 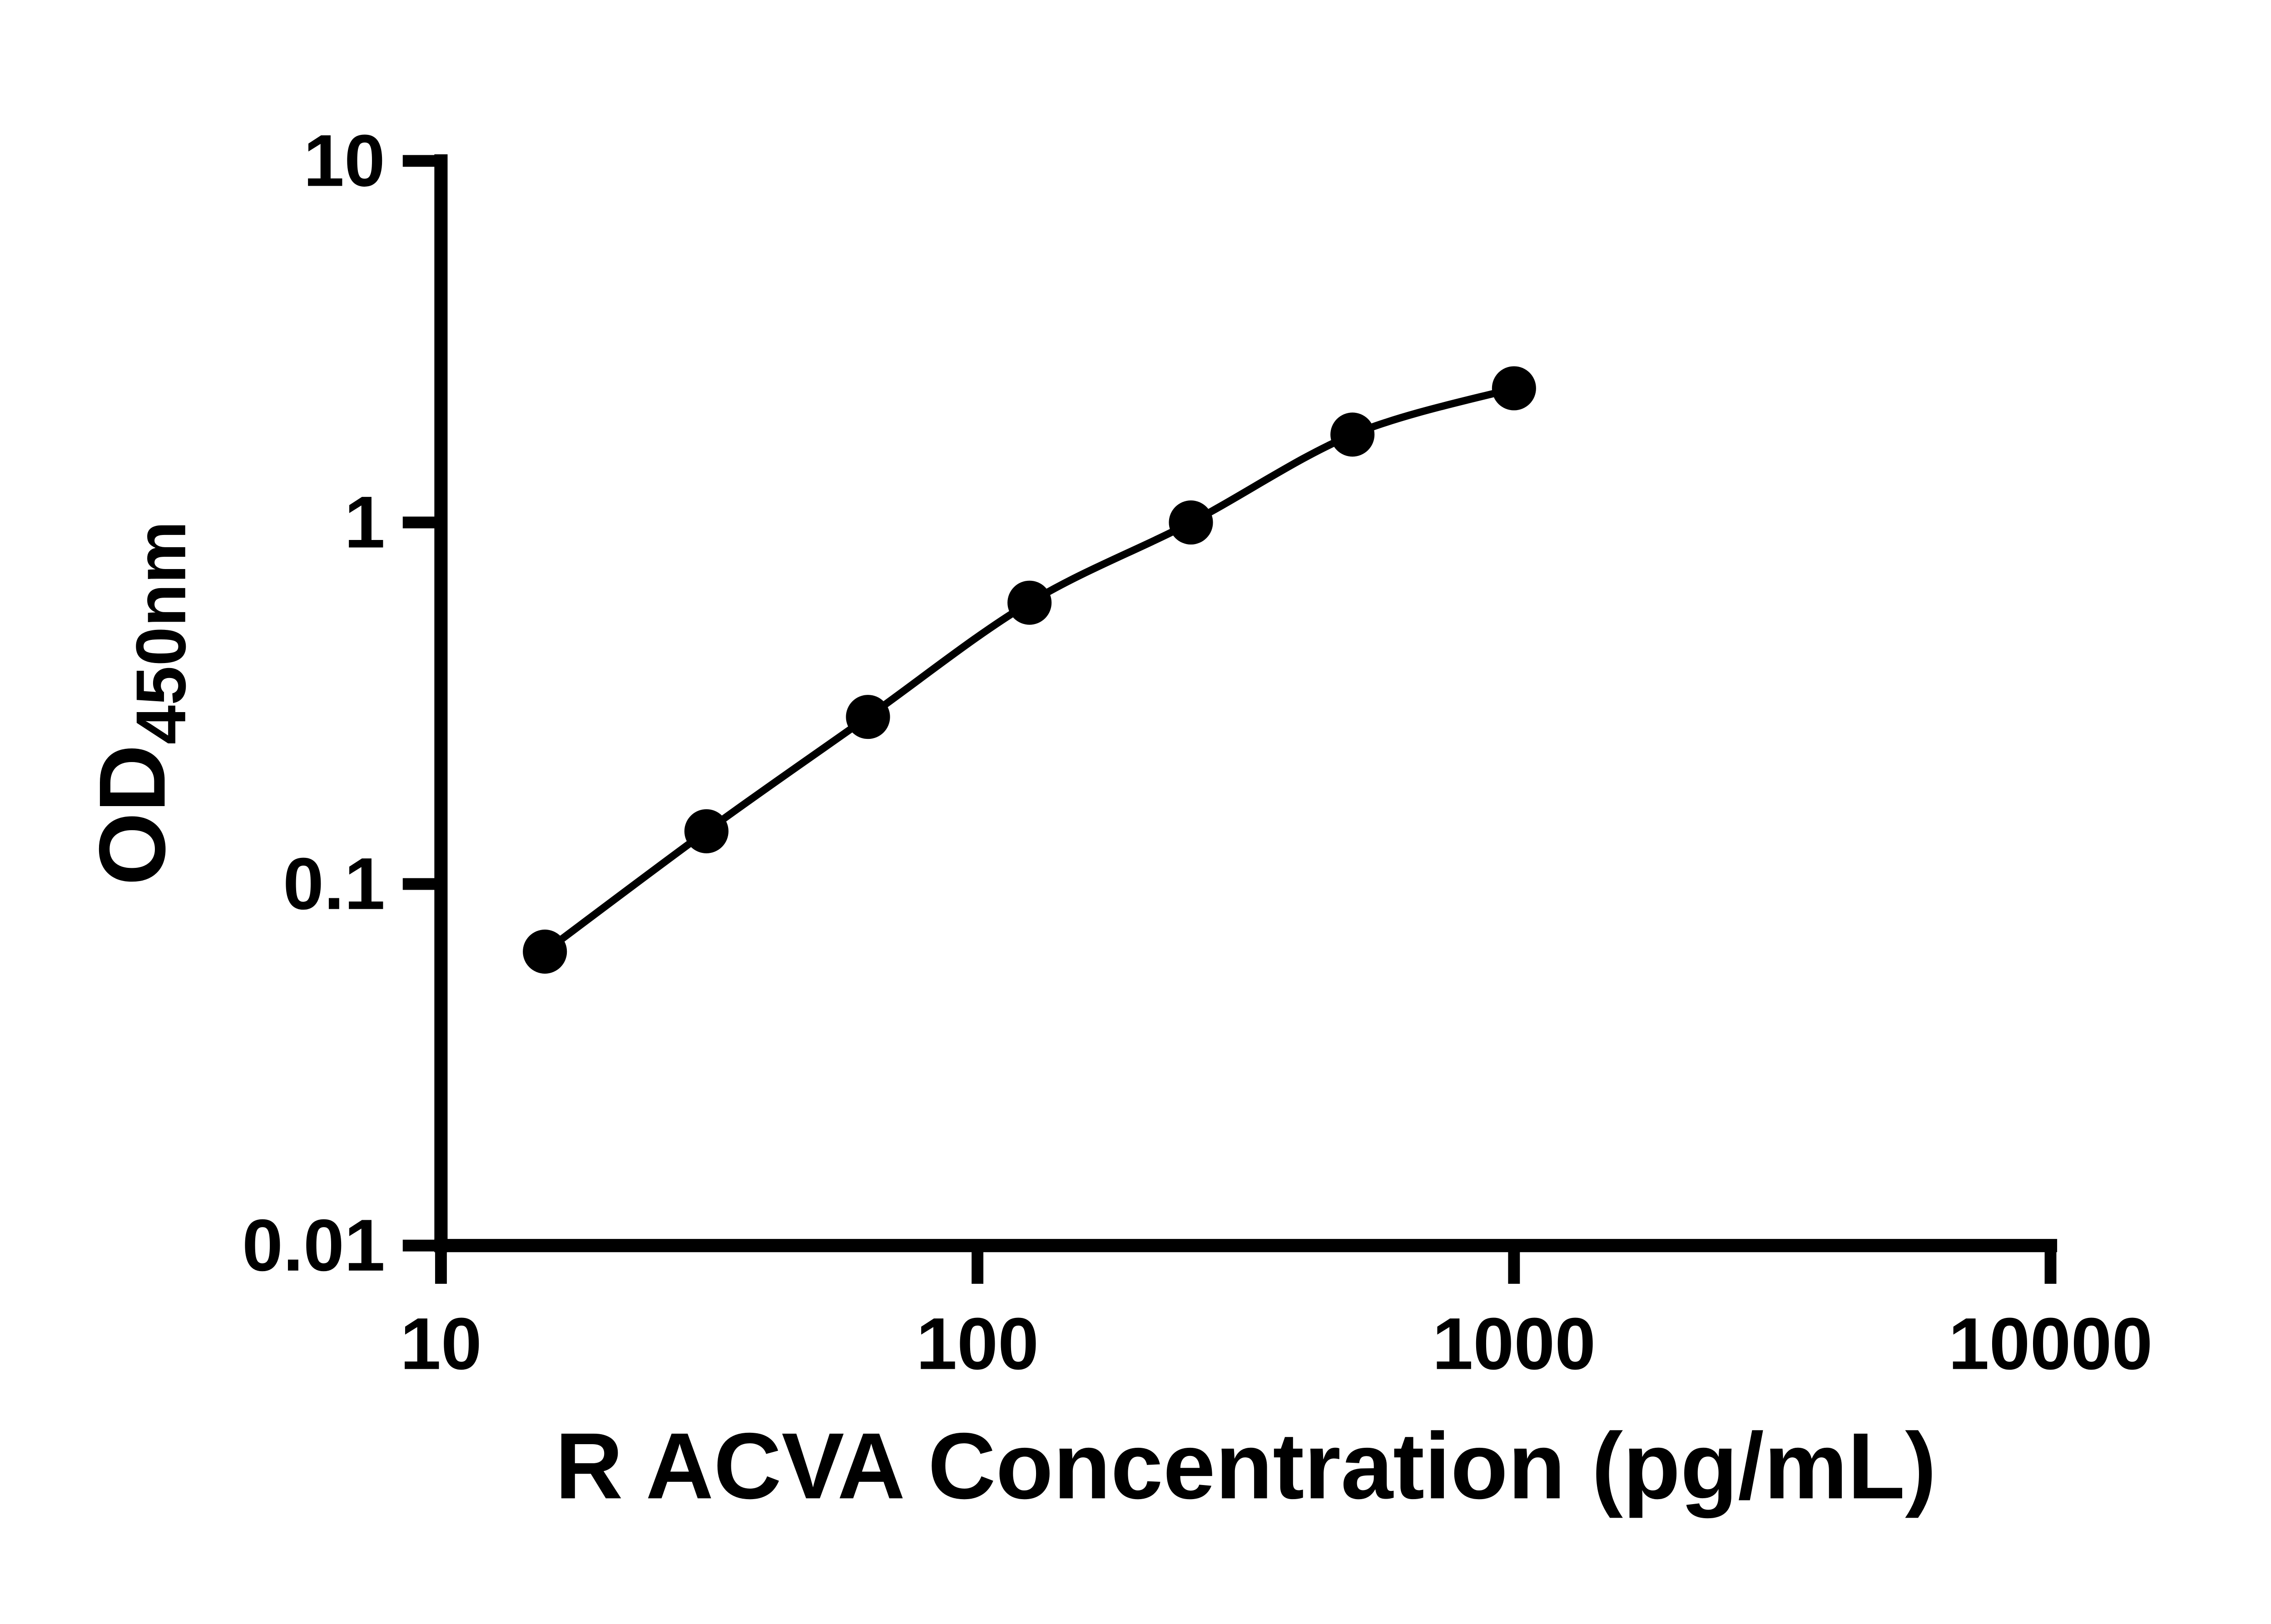 What do you see at coordinates (160, 632) in the screenshot?
I see `y-axis-title-subscript: 450nm` at bounding box center [160, 632].